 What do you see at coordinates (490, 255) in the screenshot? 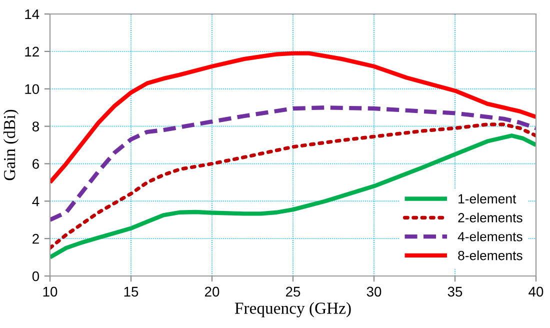
I see `legend-label: 8-elements` at bounding box center [490, 255].